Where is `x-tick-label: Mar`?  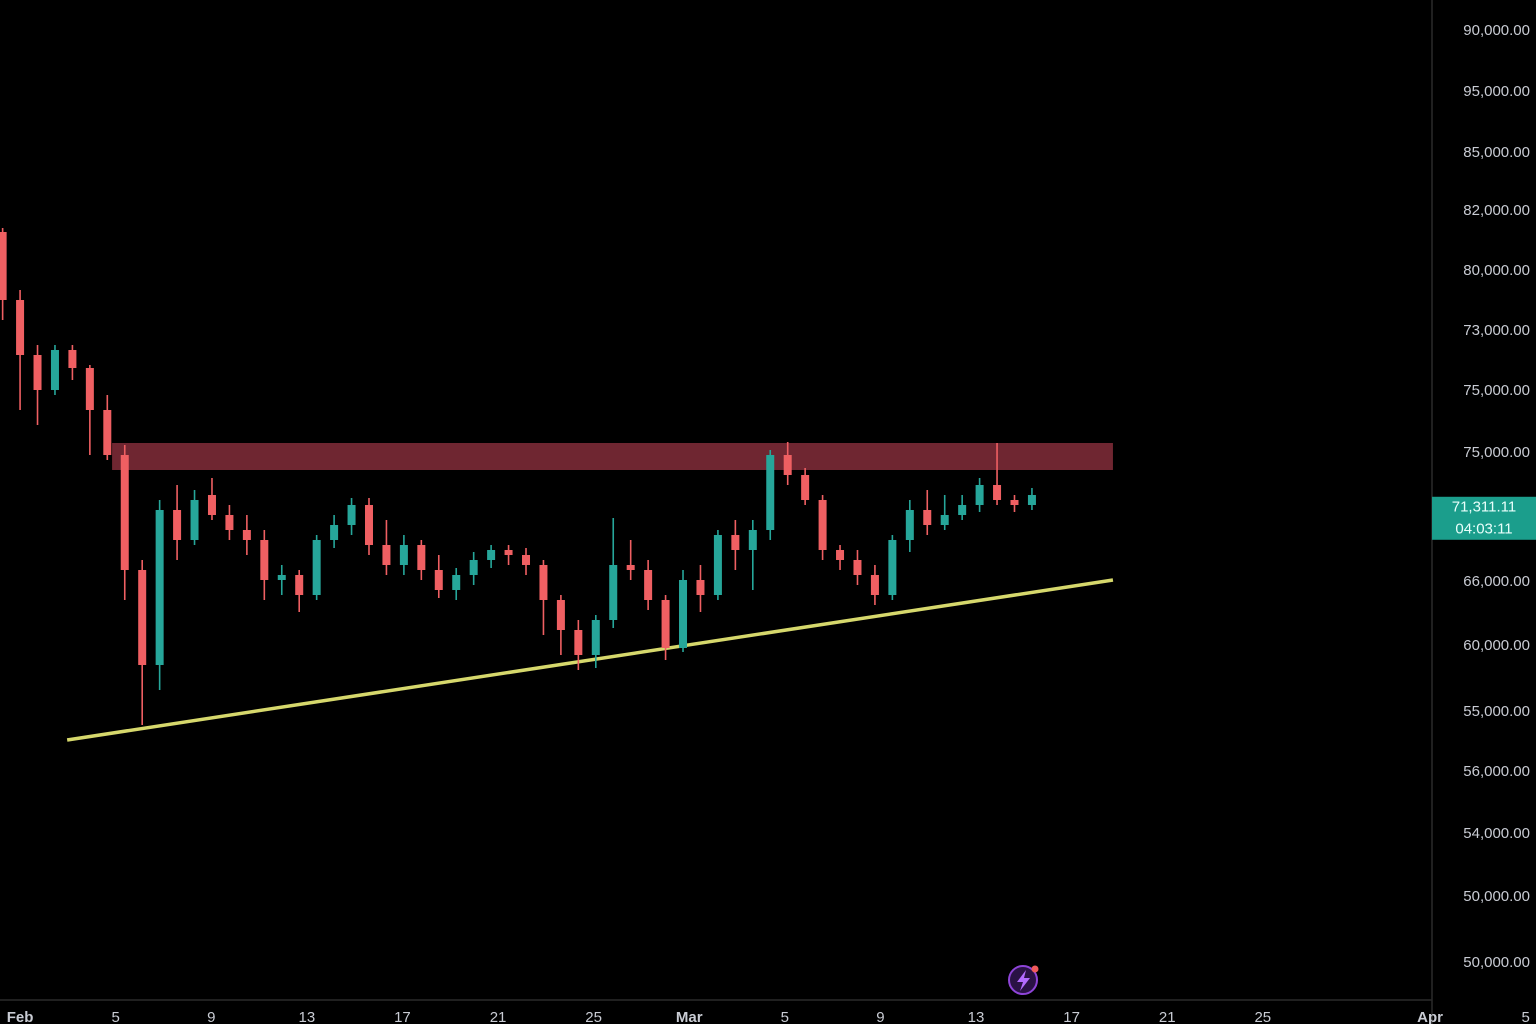 x-tick-label: Mar is located at coordinates (689, 1016).